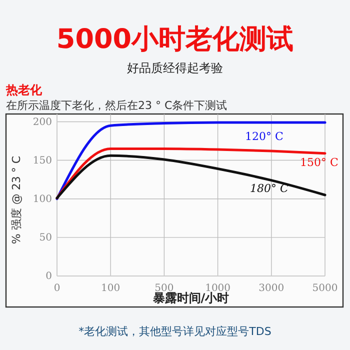  Describe the element at coordinates (325, 288) in the screenshot. I see `x-tick-label: 5000` at that location.